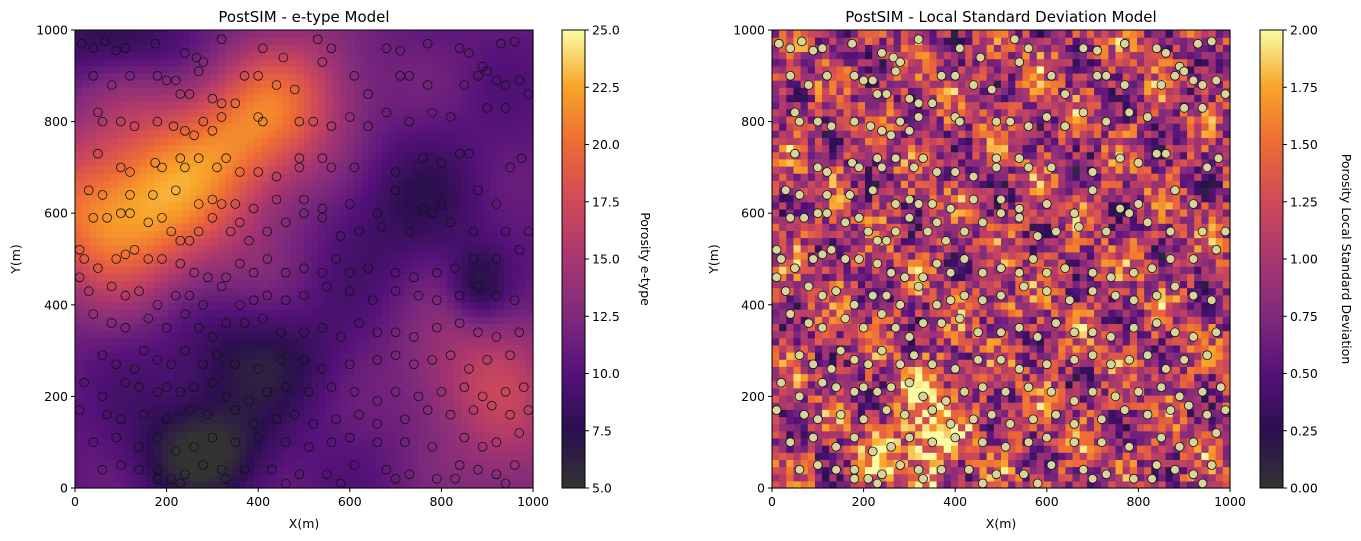  What do you see at coordinates (713, 259) in the screenshot?
I see `chart-right-y-label: Y(m)` at bounding box center [713, 259].